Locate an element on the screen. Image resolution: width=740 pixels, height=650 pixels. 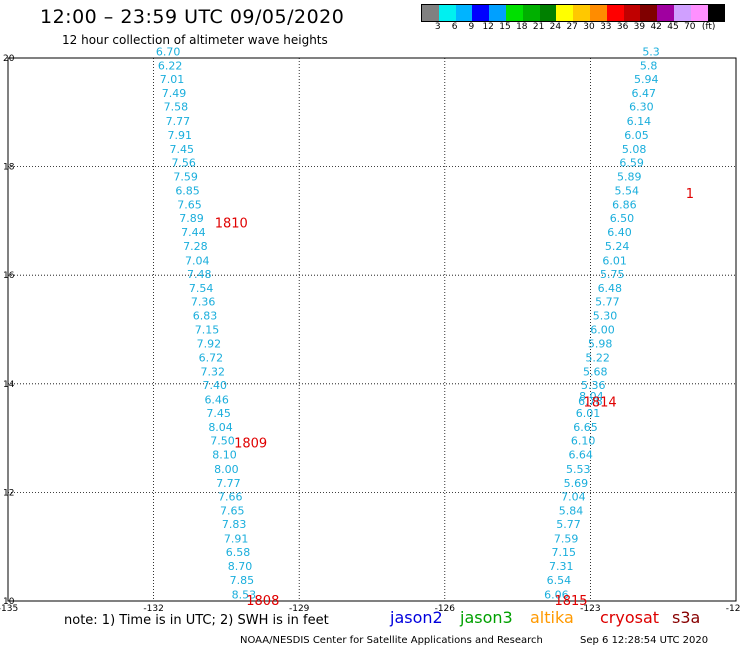
swh-value: 6.64 is located at coordinates (580, 455).